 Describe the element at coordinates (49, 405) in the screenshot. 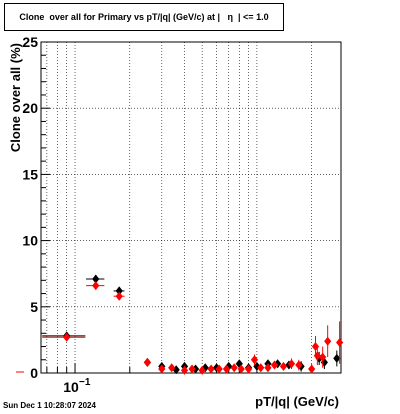

I see `timestamp: Sun Dec 1 10:28:07 2024` at that location.